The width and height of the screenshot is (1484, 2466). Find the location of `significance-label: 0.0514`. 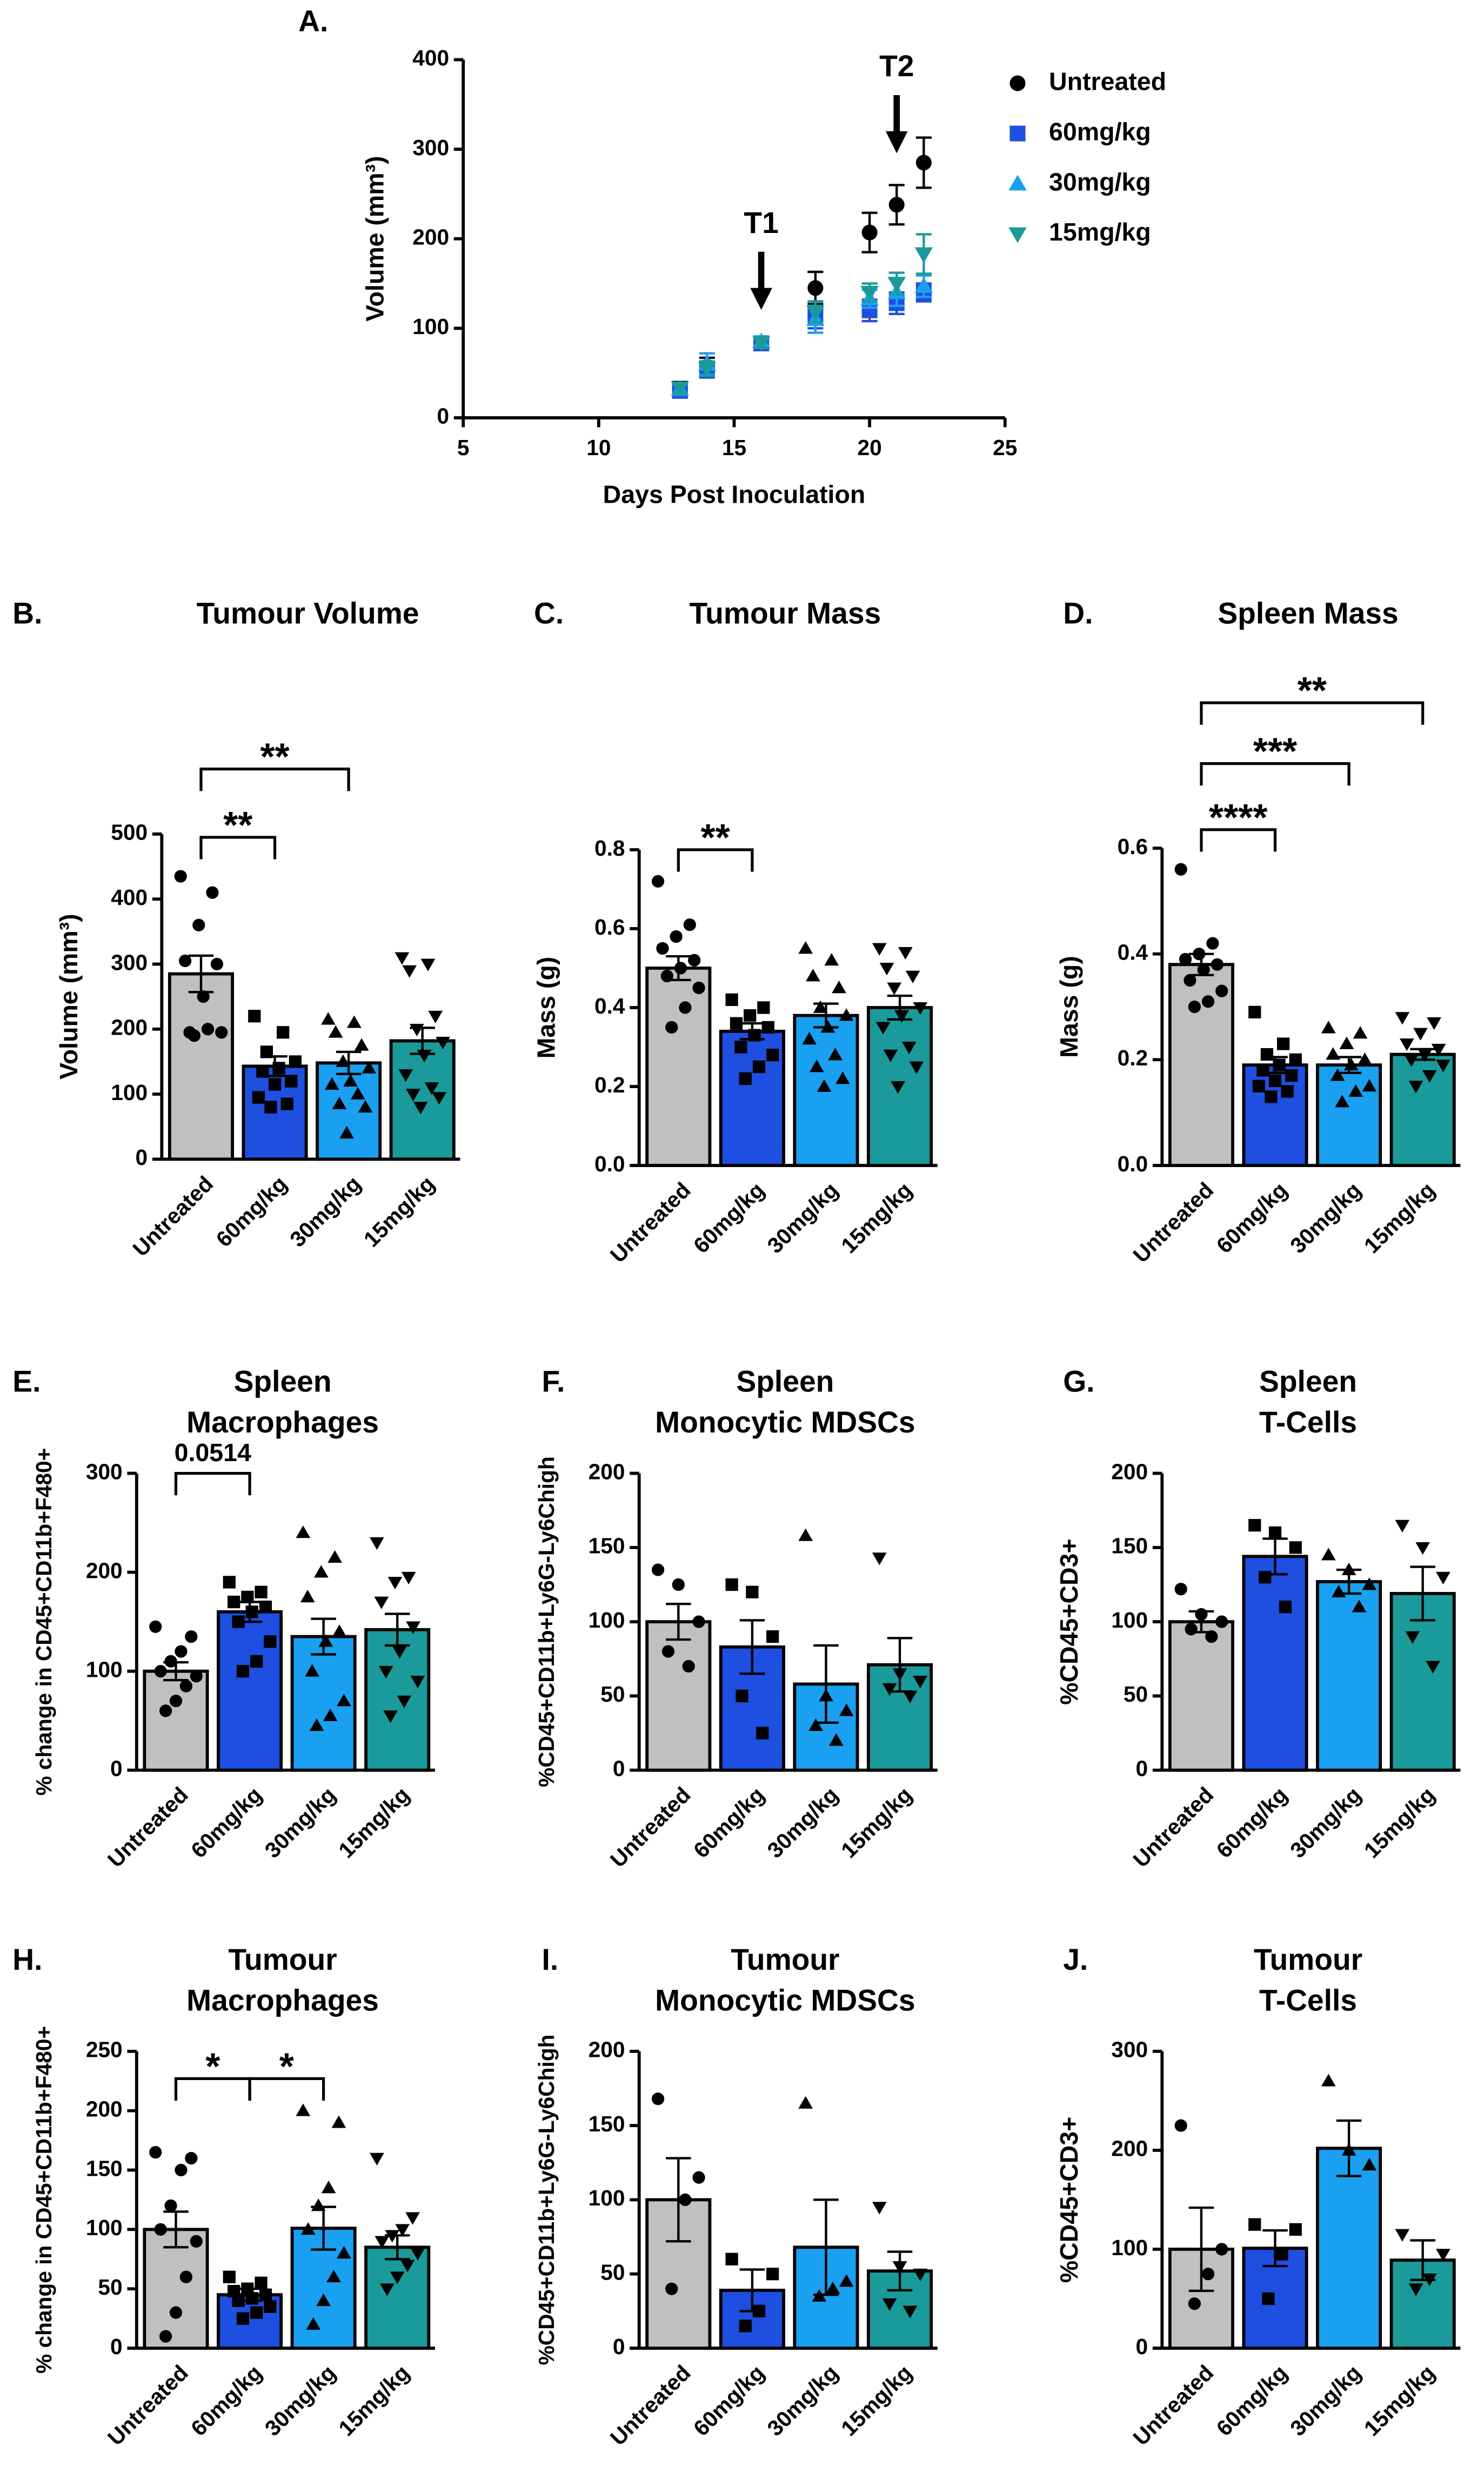

significance-label: 0.0514 is located at coordinates (213, 1452).